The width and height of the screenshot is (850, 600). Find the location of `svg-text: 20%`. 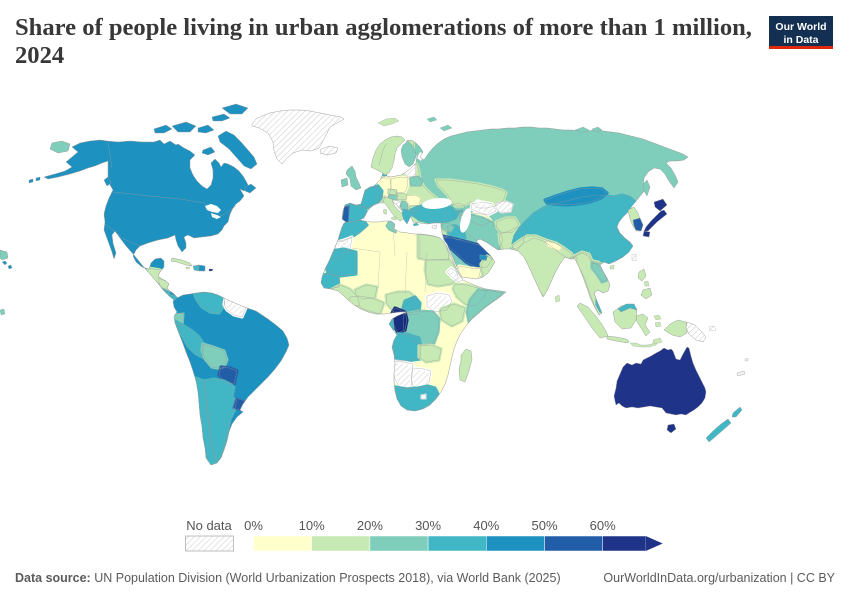

svg-text: 20% is located at coordinates (370, 525).